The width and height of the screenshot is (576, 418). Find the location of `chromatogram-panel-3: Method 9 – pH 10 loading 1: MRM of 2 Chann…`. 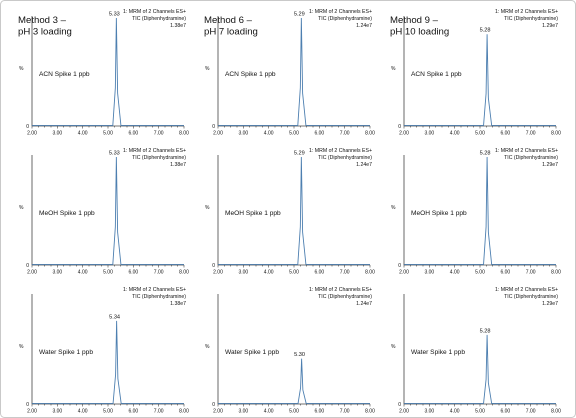

chromatogram-panel-3: Method 9 – pH 10 loading 1: MRM of 2 Chann… is located at coordinates (475, 73).